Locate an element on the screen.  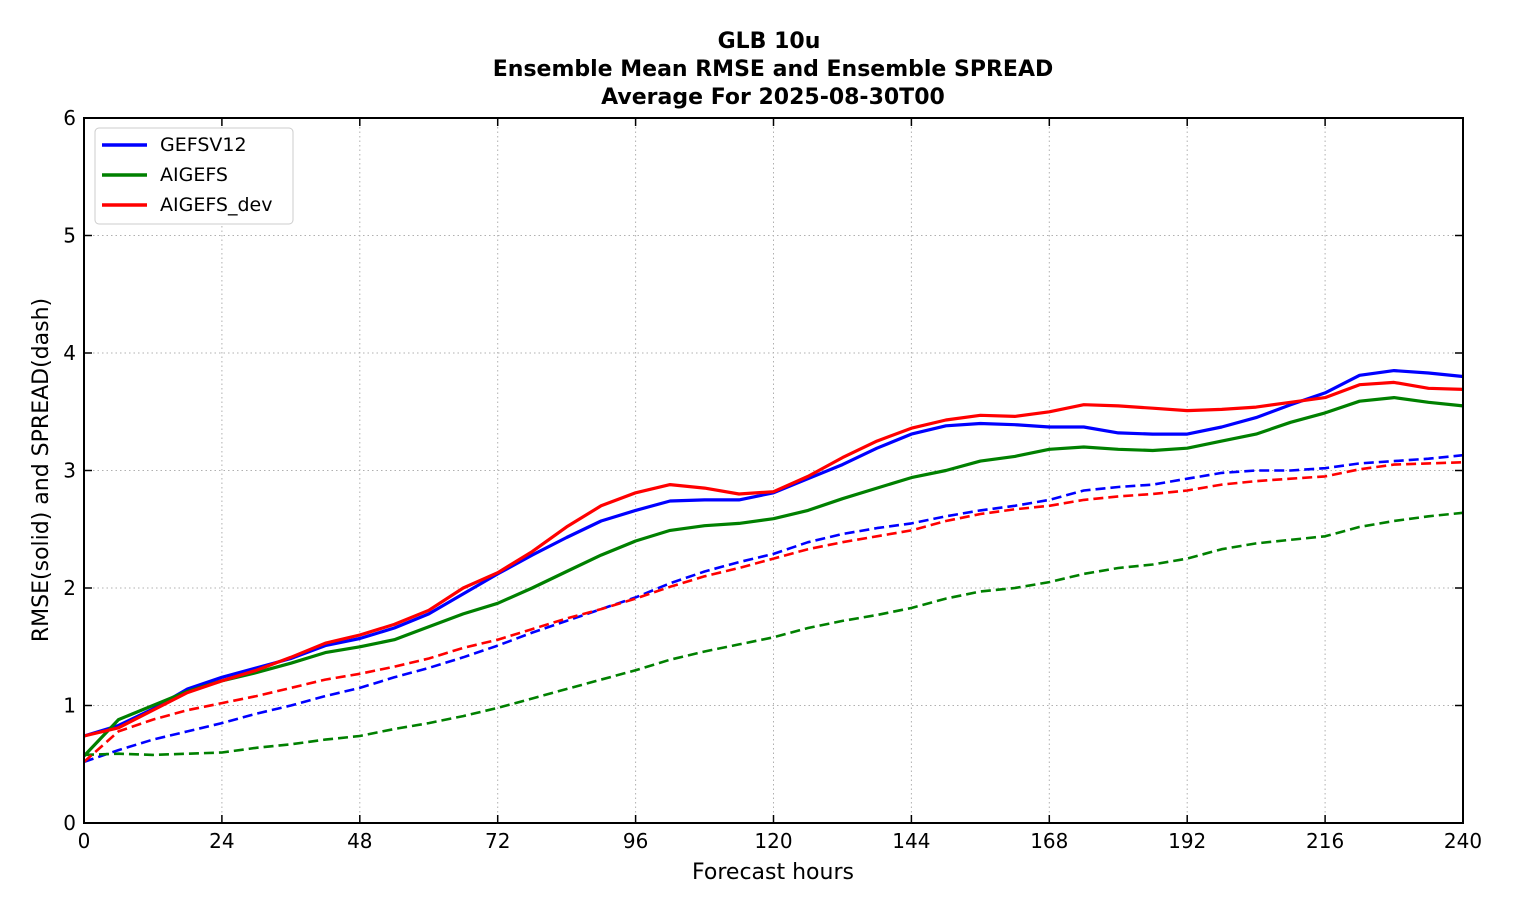
y-tick-label: 1 is located at coordinates (69, 706).